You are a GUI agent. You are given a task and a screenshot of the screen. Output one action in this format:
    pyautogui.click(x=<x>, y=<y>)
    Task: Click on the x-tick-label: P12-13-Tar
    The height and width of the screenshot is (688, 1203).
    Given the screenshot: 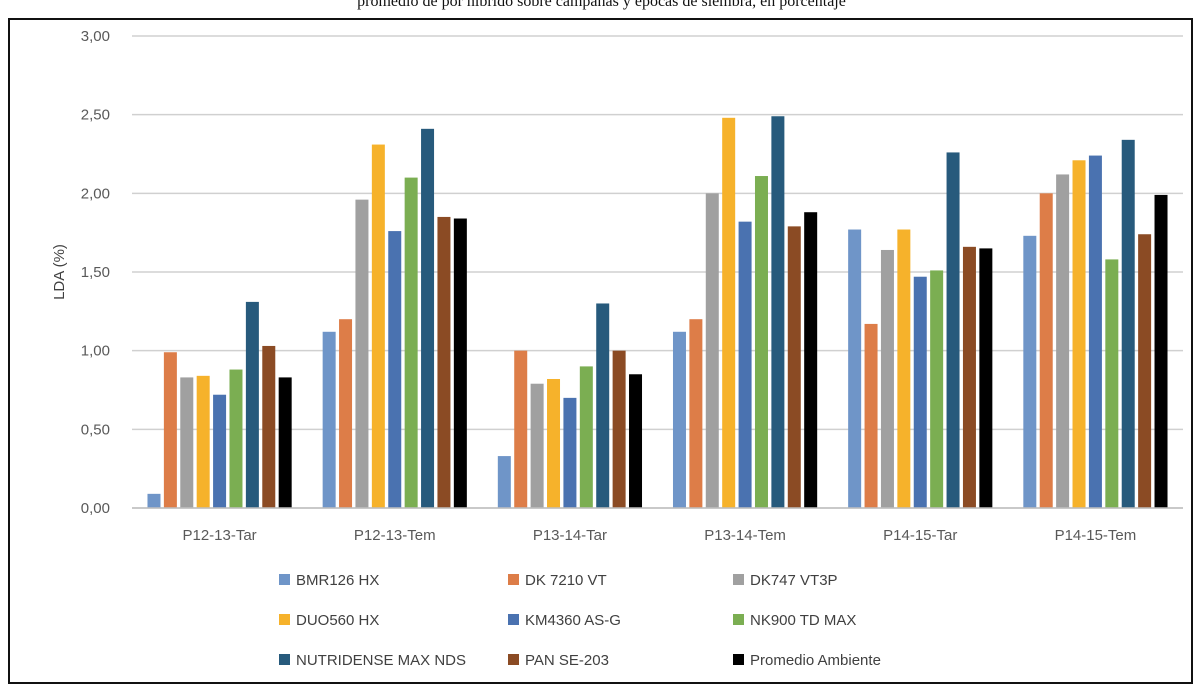 What is the action you would take?
    pyautogui.click(x=219, y=535)
    